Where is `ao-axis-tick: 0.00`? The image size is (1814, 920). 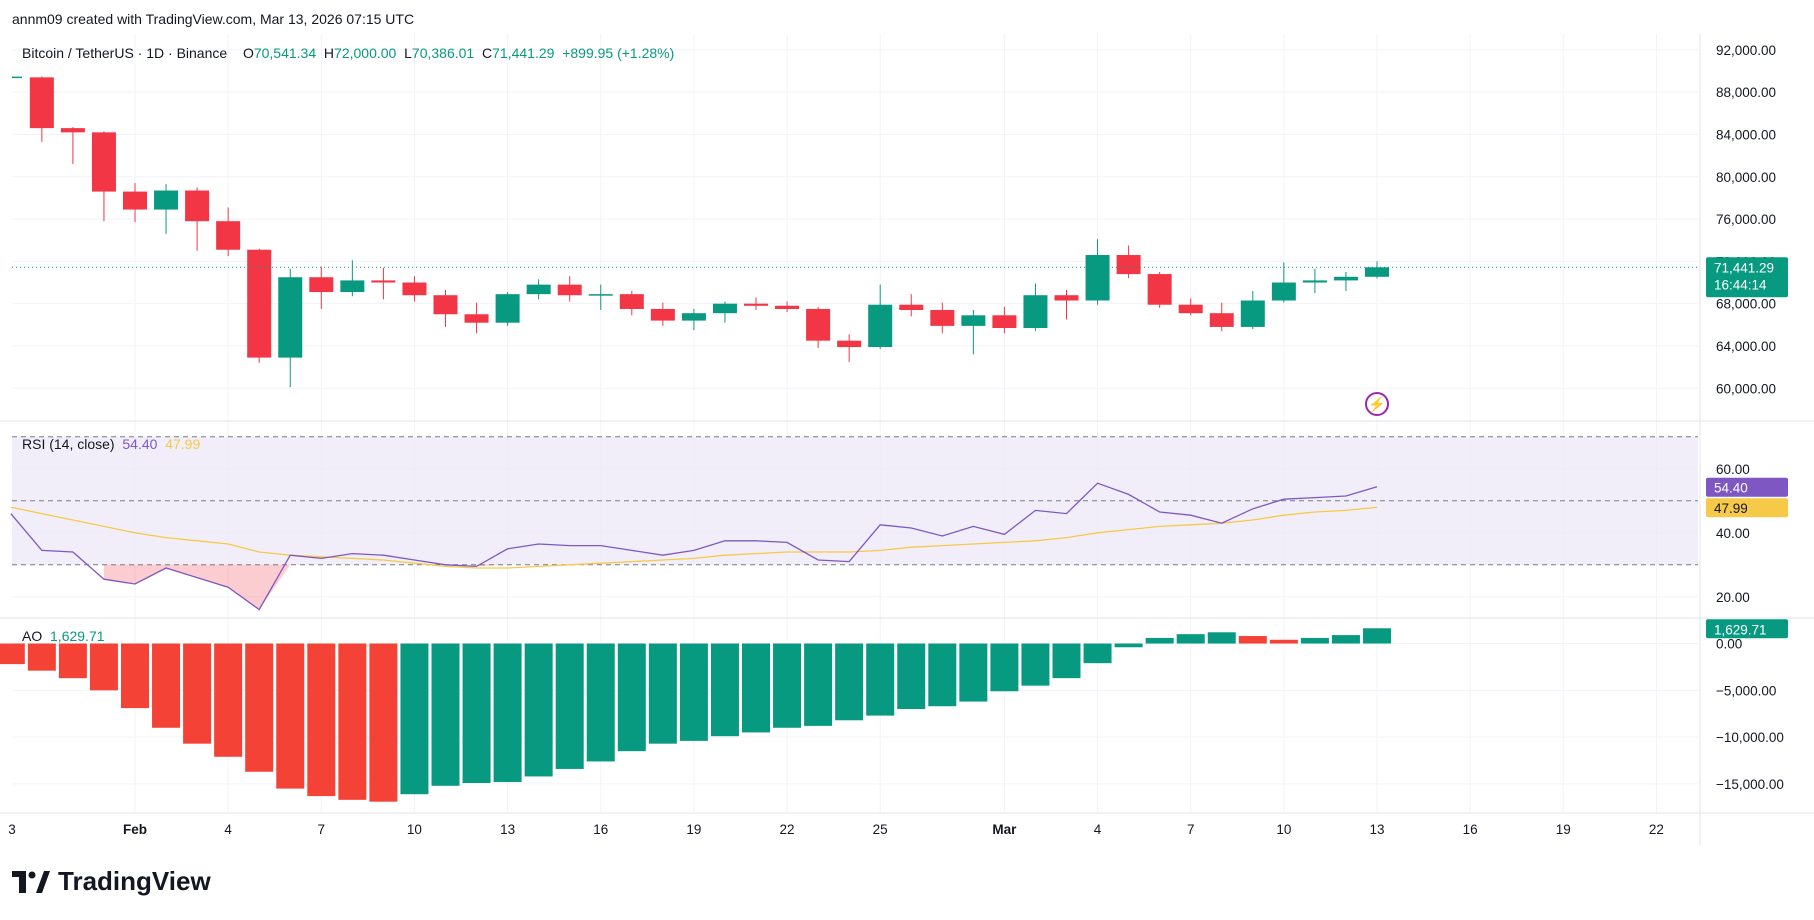 ao-axis-tick: 0.00 is located at coordinates (1729, 644).